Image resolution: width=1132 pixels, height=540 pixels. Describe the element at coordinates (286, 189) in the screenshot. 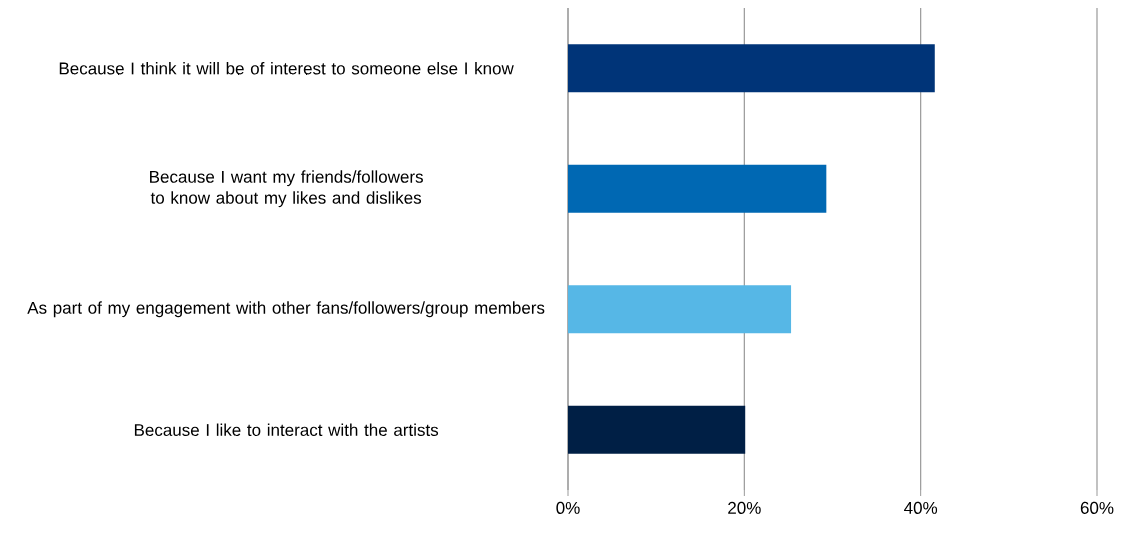

I see `y-tick-label: Because I want my friends/followers to know about my likes and dislikes` at that location.